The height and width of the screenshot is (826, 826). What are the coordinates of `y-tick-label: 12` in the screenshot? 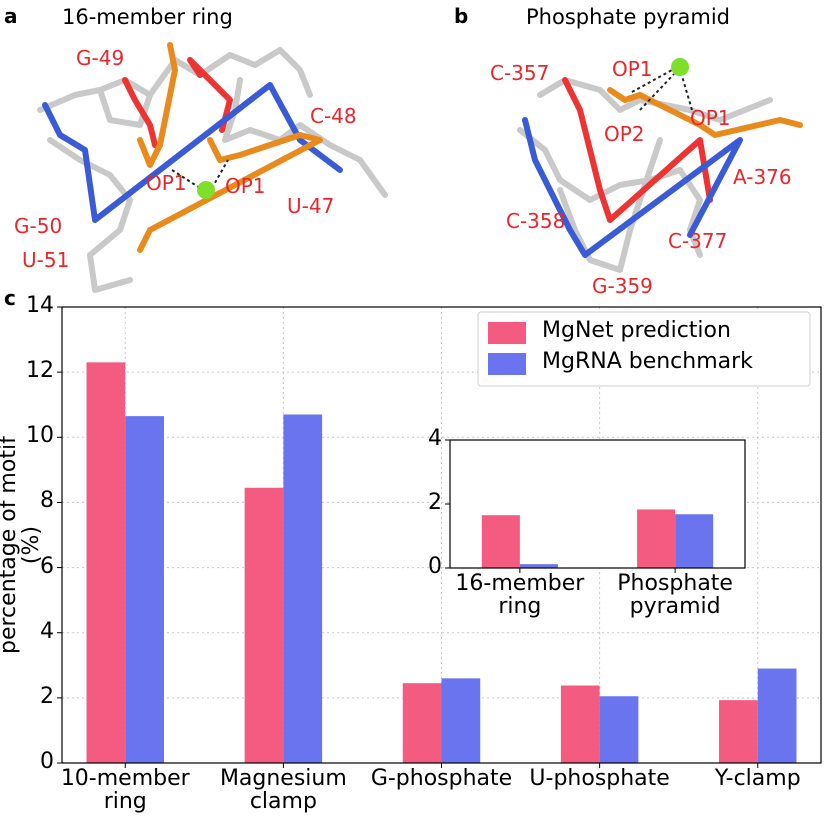 It's located at (40, 371).